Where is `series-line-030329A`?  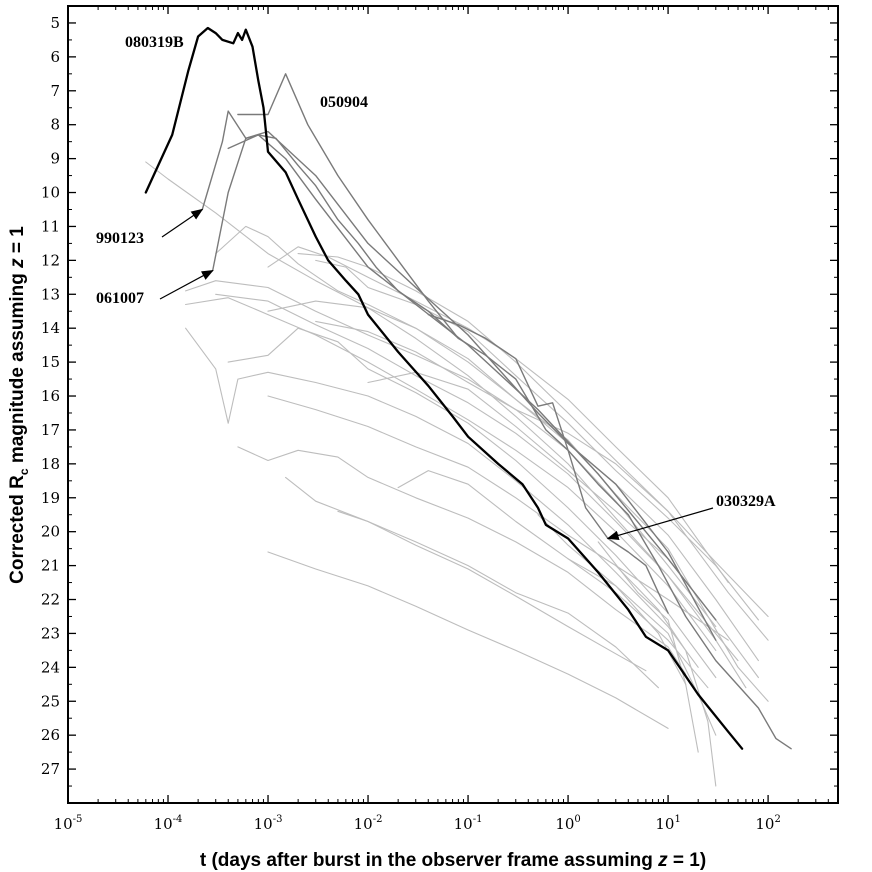 series-line-030329A is located at coordinates (548, 463).